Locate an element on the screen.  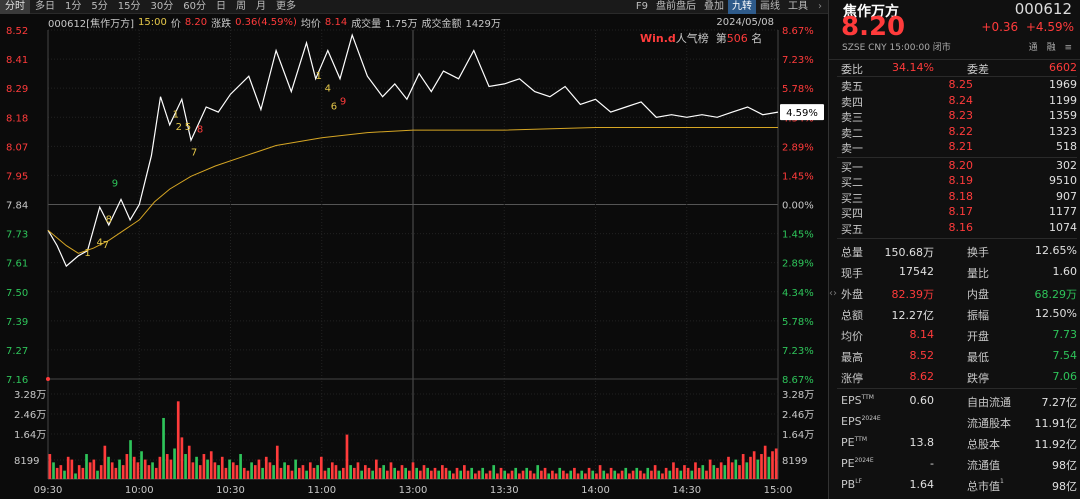
ask-row: 卖一 8.21 518 is located at coordinates (959, 148).